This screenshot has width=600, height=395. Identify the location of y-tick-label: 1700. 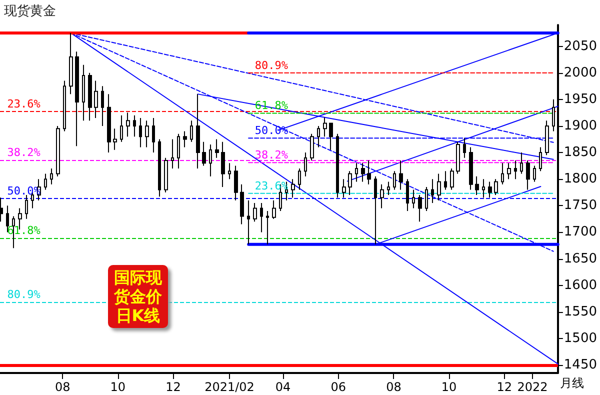
(581, 232).